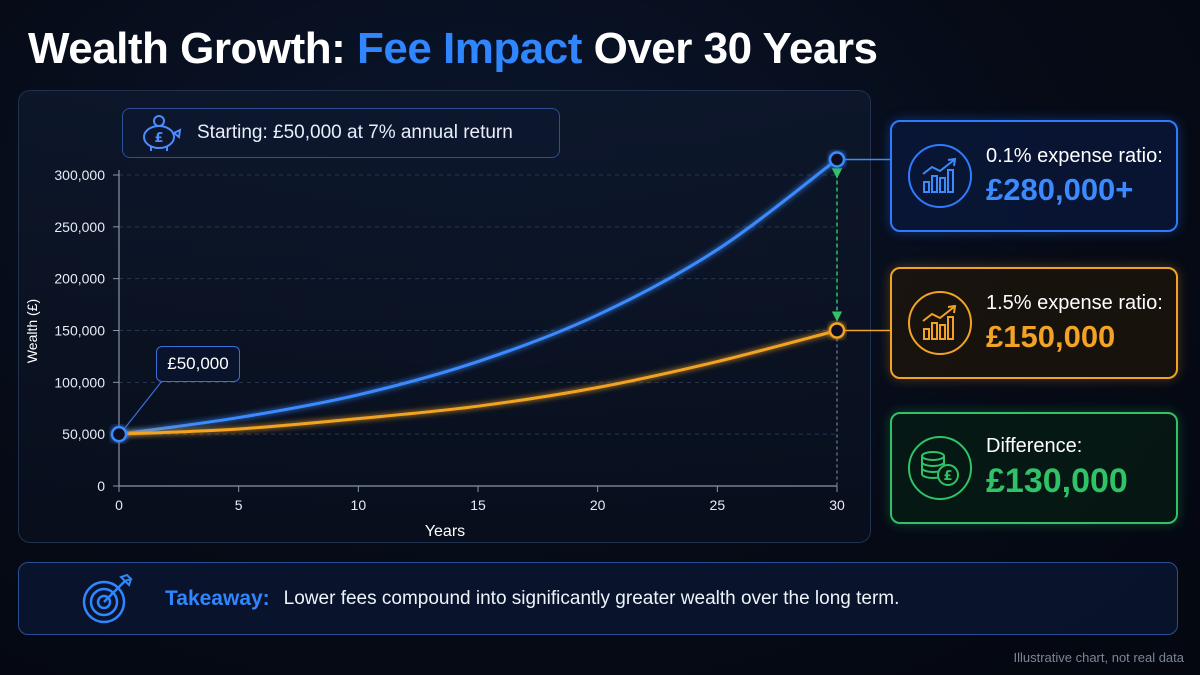 The height and width of the screenshot is (675, 1200). Describe the element at coordinates (32, 331) in the screenshot. I see `y-axis-label: Wealth (£)` at that location.